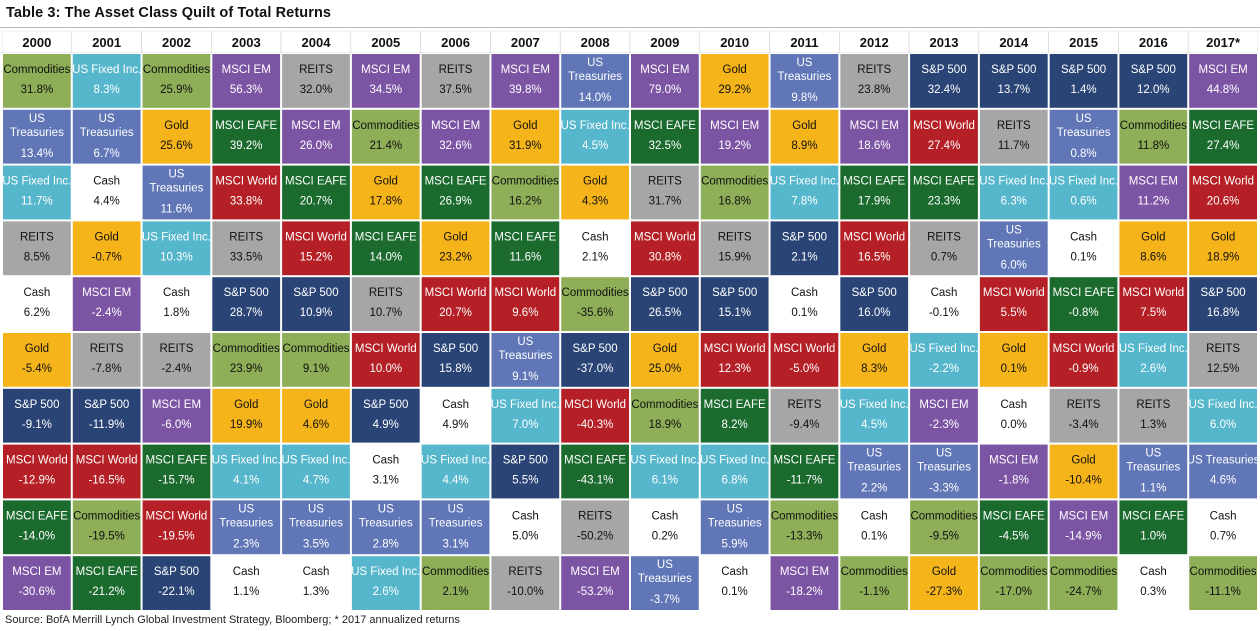  Describe the element at coordinates (630, 27) in the screenshot. I see `title-divider` at that location.